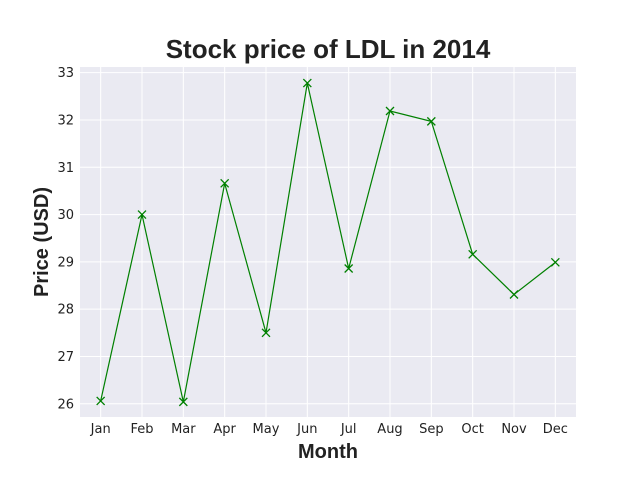  What do you see at coordinates (555, 429) in the screenshot?
I see `x-tick-label: Dec` at bounding box center [555, 429].